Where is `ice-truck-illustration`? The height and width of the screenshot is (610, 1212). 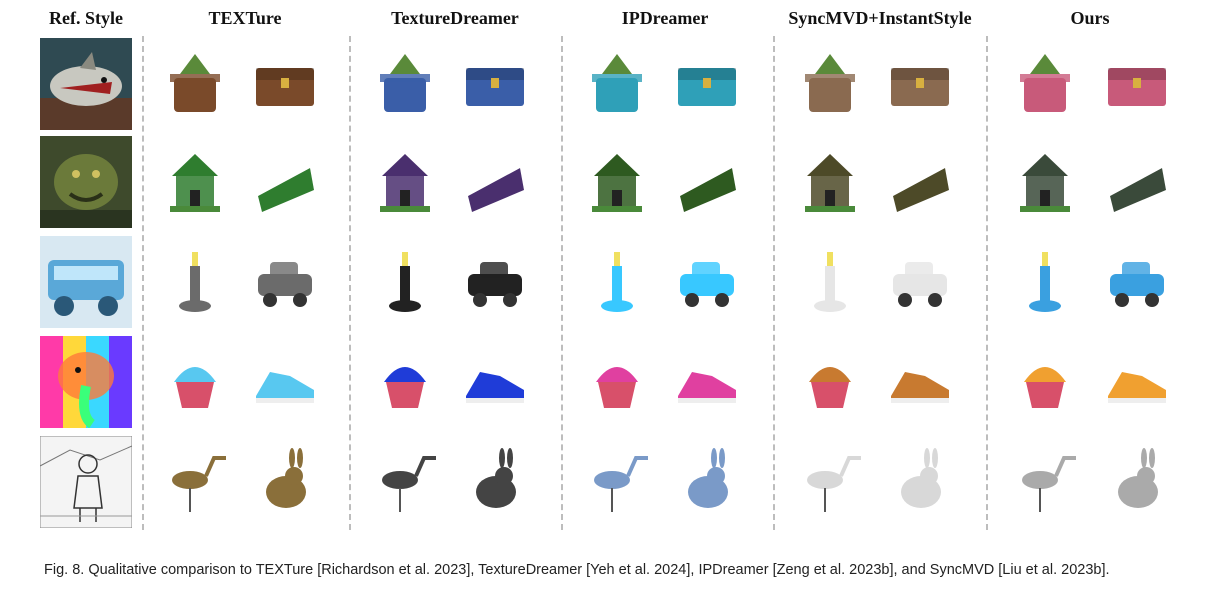
ice-truck-illustration is located at coordinates (86, 282).